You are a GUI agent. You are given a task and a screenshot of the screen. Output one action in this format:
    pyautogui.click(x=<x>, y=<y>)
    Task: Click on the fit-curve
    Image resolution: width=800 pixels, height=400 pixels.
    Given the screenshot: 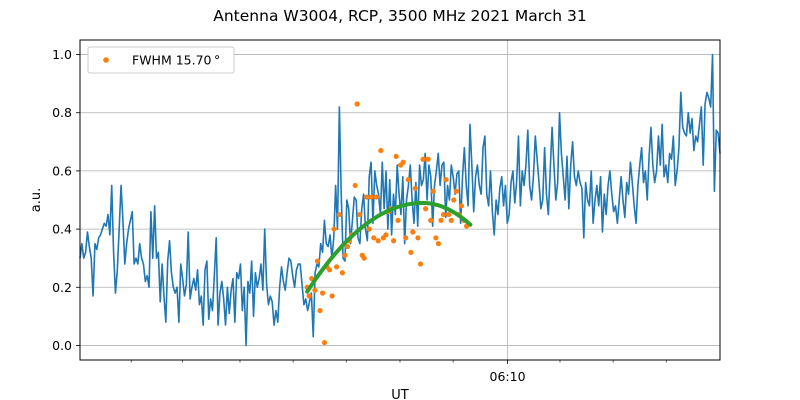 What is the action you would take?
    pyautogui.click(x=389, y=247)
    